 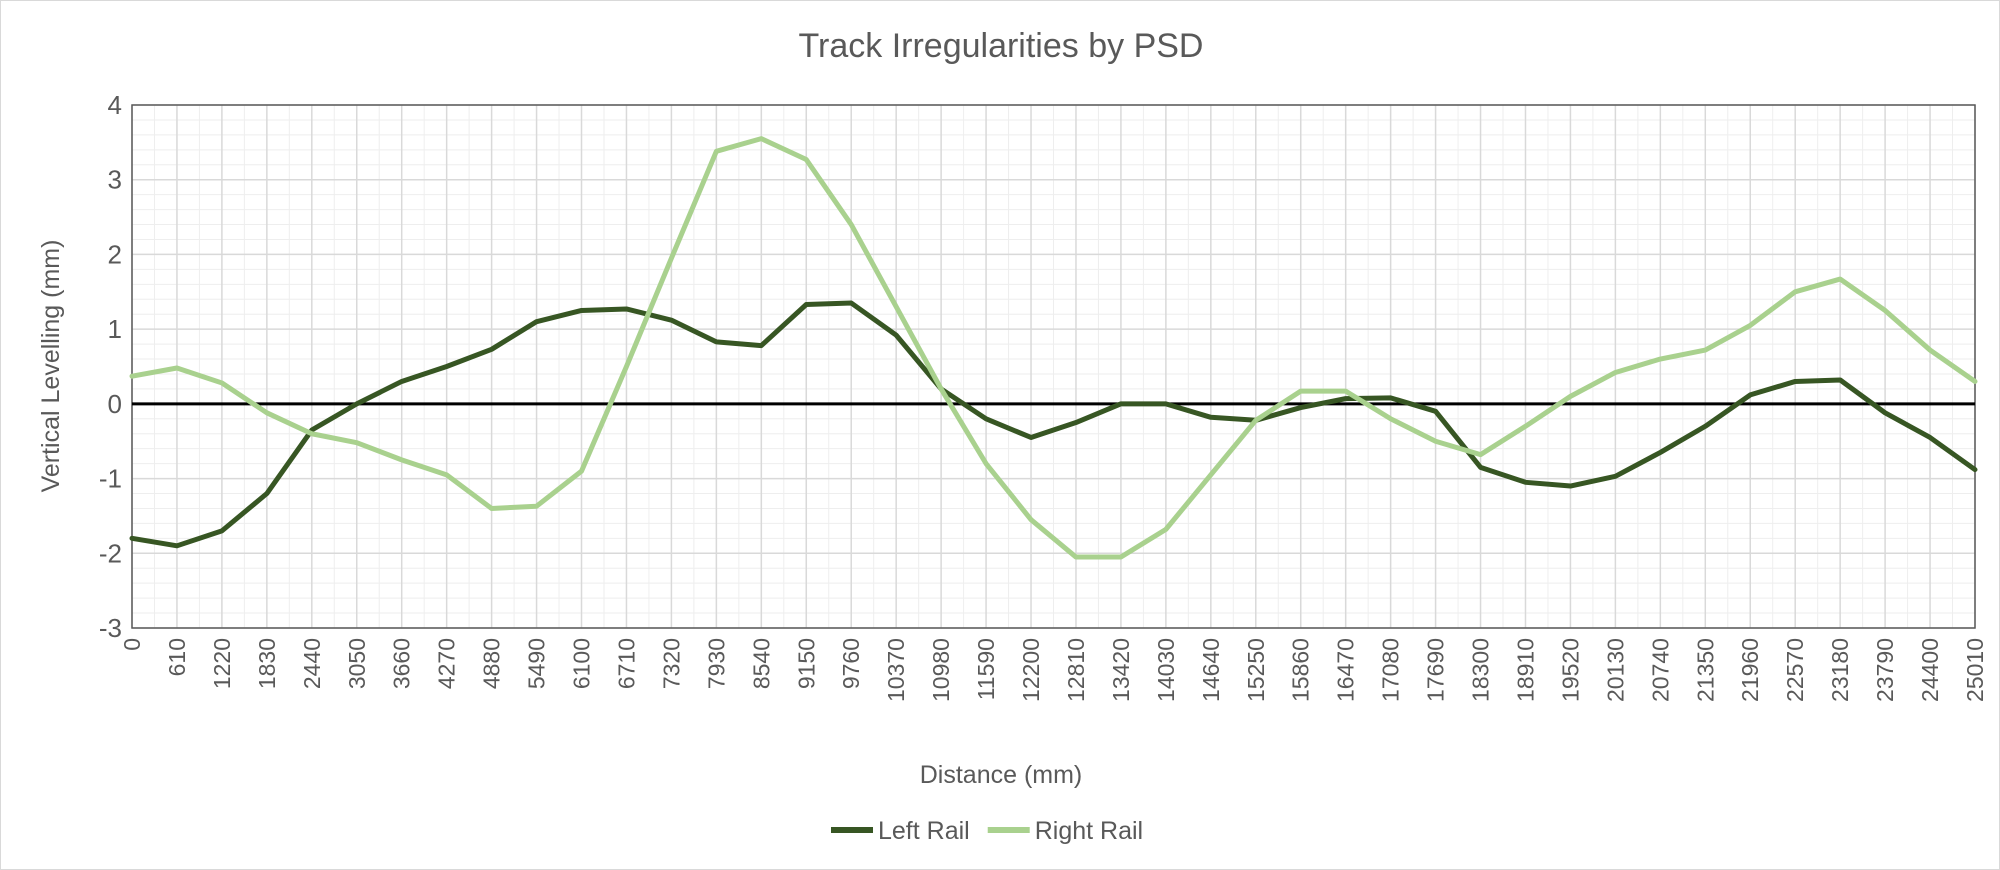 I want to click on legend: Left Rail Right Rail, so click(x=987, y=831).